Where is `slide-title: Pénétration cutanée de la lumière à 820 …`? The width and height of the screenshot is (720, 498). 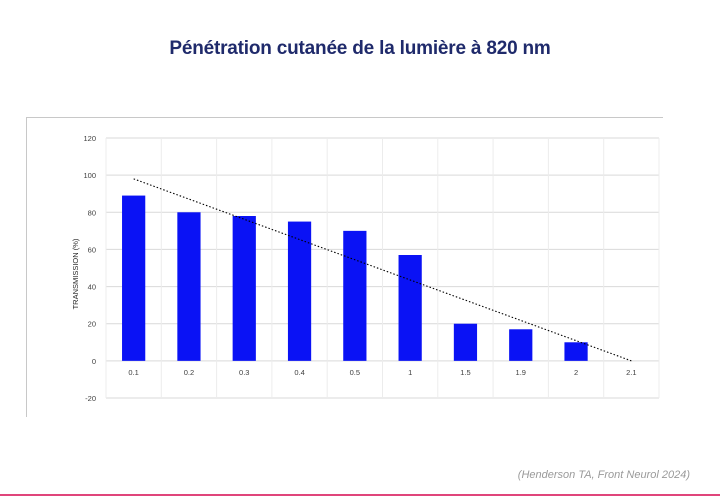
slide-title: Pénétration cutanée de la lumière à 820 … is located at coordinates (360, 48).